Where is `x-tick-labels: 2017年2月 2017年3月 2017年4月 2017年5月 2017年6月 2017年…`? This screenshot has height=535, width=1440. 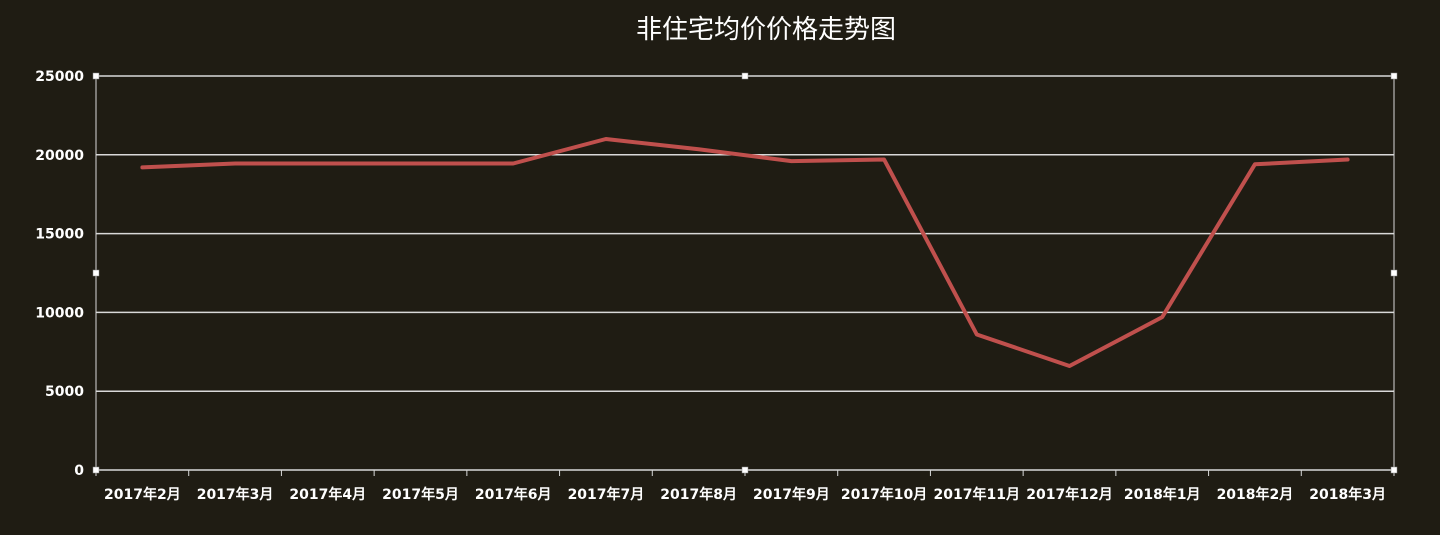
x-tick-labels: 2017年2月 2017年3月 2017年4月 2017年5月 2017年6月 2017年… is located at coordinates (745, 494).